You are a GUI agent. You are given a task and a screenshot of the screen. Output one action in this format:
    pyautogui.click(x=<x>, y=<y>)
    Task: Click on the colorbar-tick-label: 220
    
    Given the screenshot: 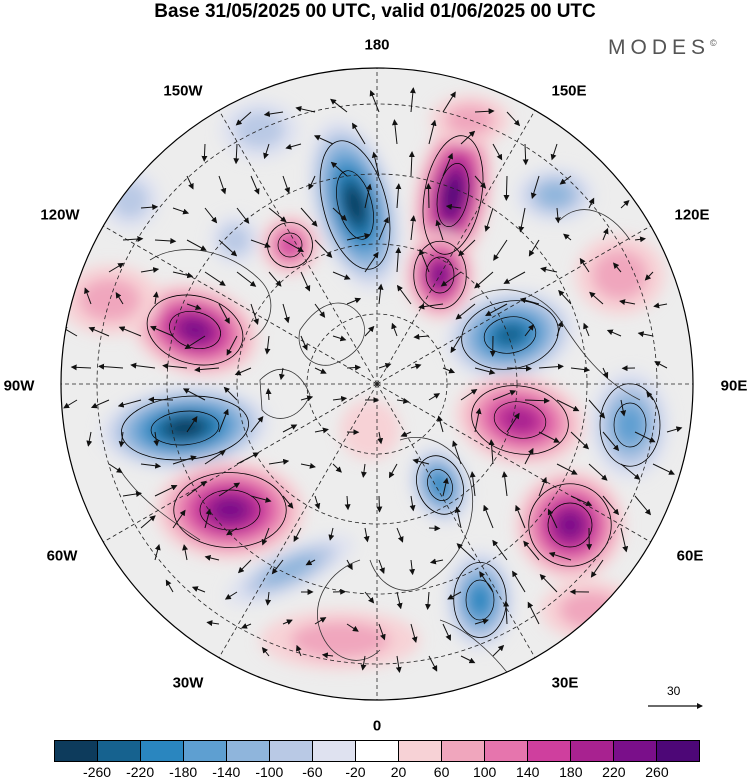 What is the action you would take?
    pyautogui.click(x=614, y=772)
    